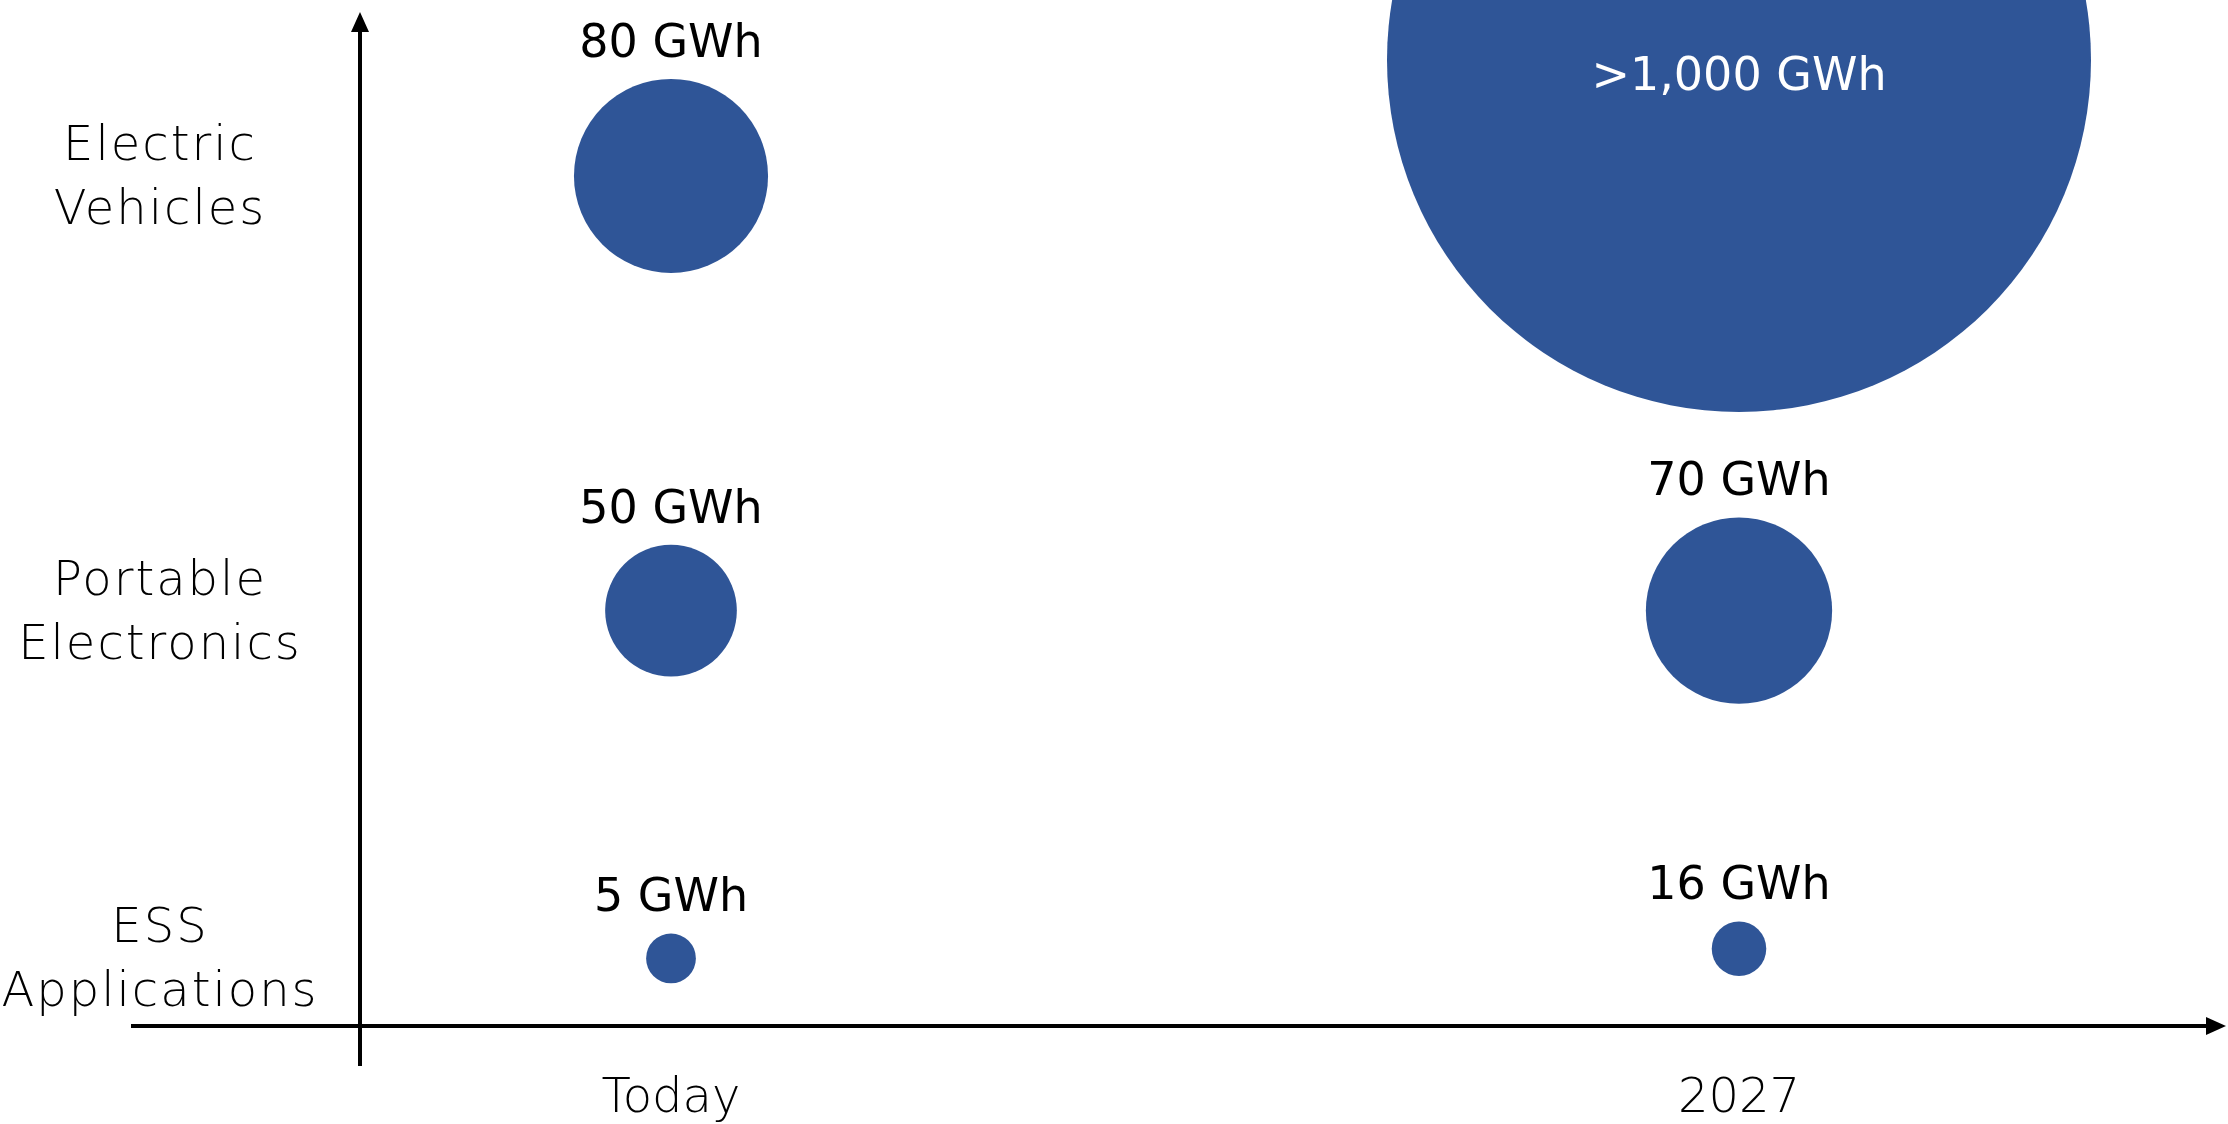 The height and width of the screenshot is (1124, 2228). What do you see at coordinates (671, 40) in the screenshot?
I see `annotation: 80 GWh` at bounding box center [671, 40].